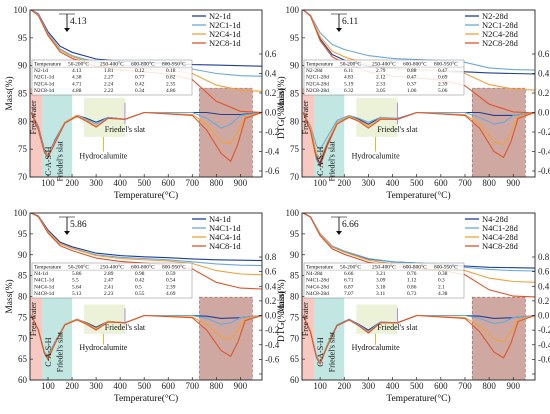 The width and height of the screenshot is (550, 414). What do you see at coordinates (23, 276) in the screenshot?
I see `y-tick-label: 85` at bounding box center [23, 276].